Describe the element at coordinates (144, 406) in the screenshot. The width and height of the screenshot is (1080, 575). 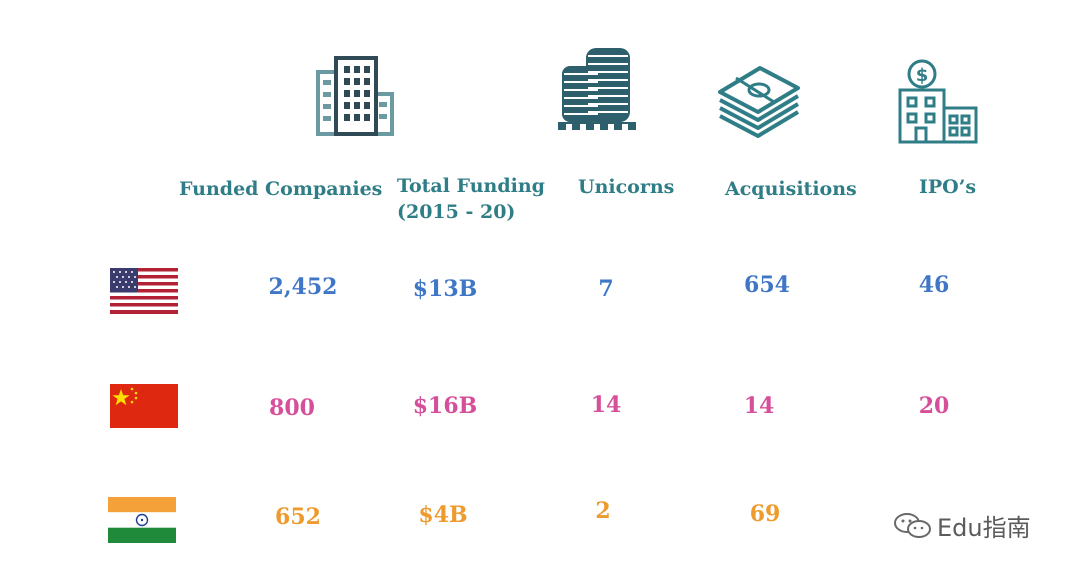
I see `china-flag-icon` at that location.